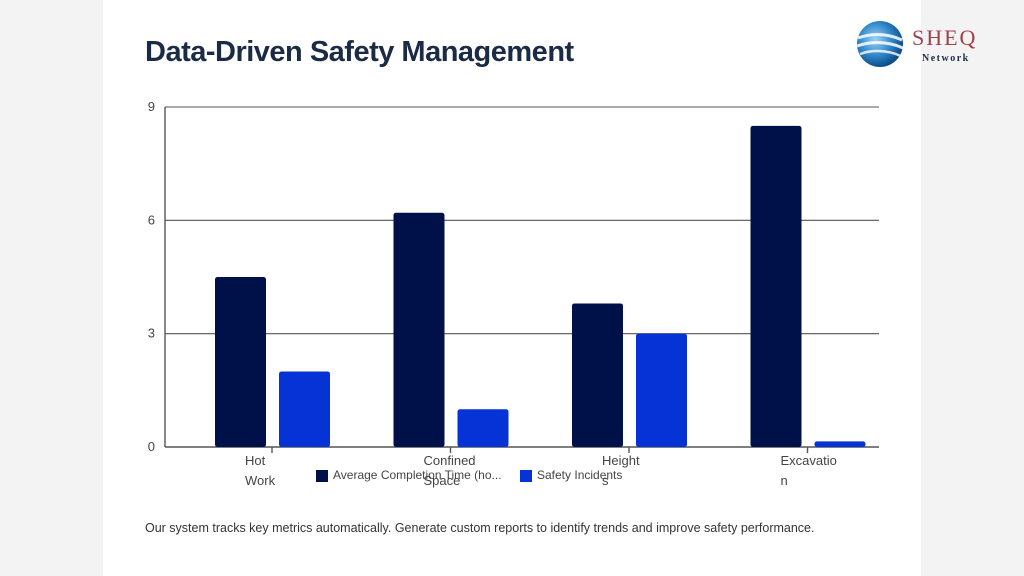 This screenshot has width=1024, height=576. Describe the element at coordinates (255, 460) in the screenshot. I see `x-tick-label: Hot` at that location.